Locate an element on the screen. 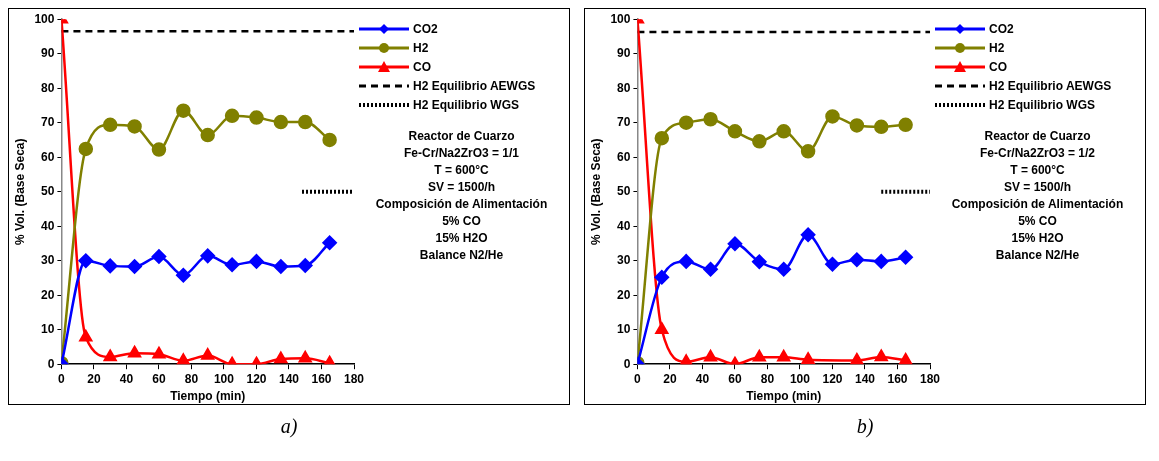 This screenshot has width=1159, height=461. text: b) is located at coordinates (865, 426).